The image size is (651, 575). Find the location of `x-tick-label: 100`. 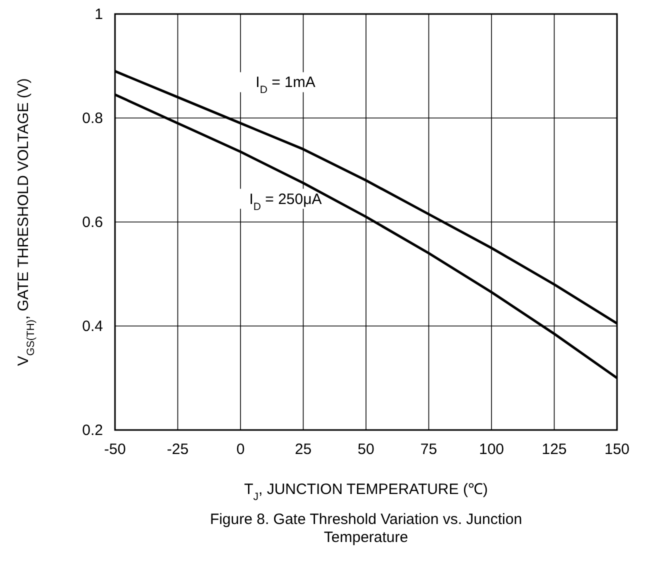

x-tick-label: 100 is located at coordinates (491, 449).